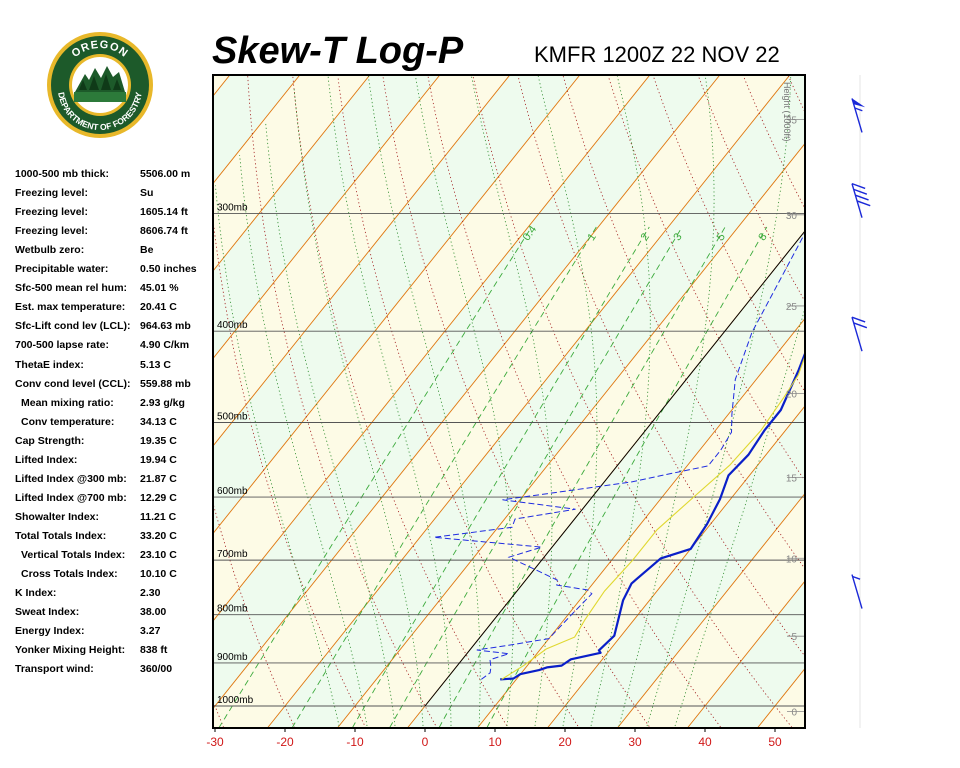 Image resolution: width=960 pixels, height=768 pixels. What do you see at coordinates (285, 742) in the screenshot?
I see `x-axis-tick-label: -20` at bounding box center [285, 742].